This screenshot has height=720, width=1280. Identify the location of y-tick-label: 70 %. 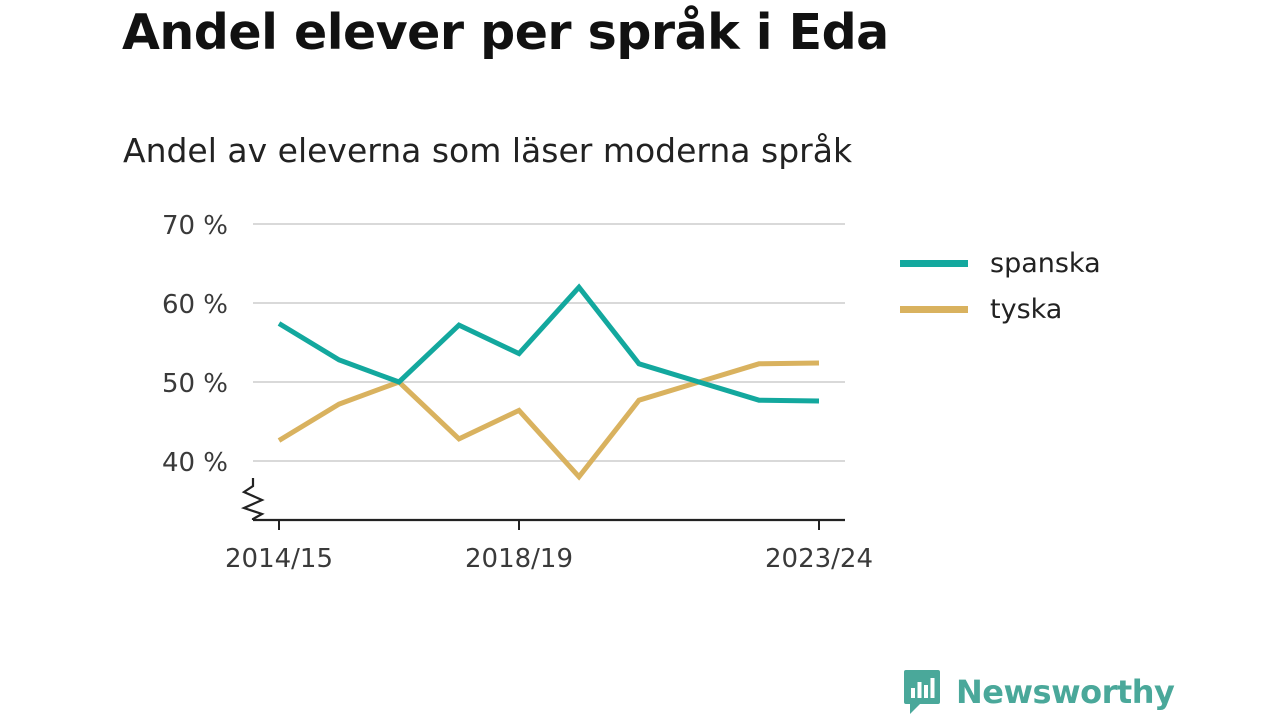
(195, 226).